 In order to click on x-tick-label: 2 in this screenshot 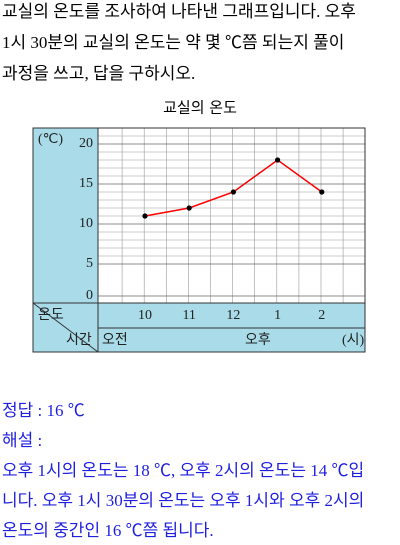, I will do `click(321, 315)`.